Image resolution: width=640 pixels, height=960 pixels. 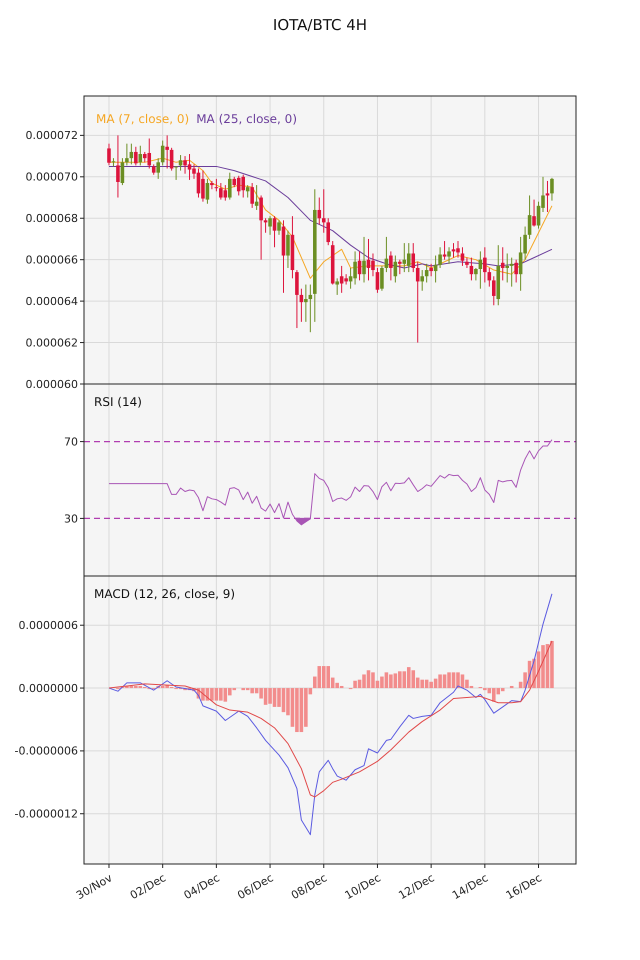 What do you see at coordinates (46, 751) in the screenshot?
I see `y-tick-label: -0.0000006` at bounding box center [46, 751].